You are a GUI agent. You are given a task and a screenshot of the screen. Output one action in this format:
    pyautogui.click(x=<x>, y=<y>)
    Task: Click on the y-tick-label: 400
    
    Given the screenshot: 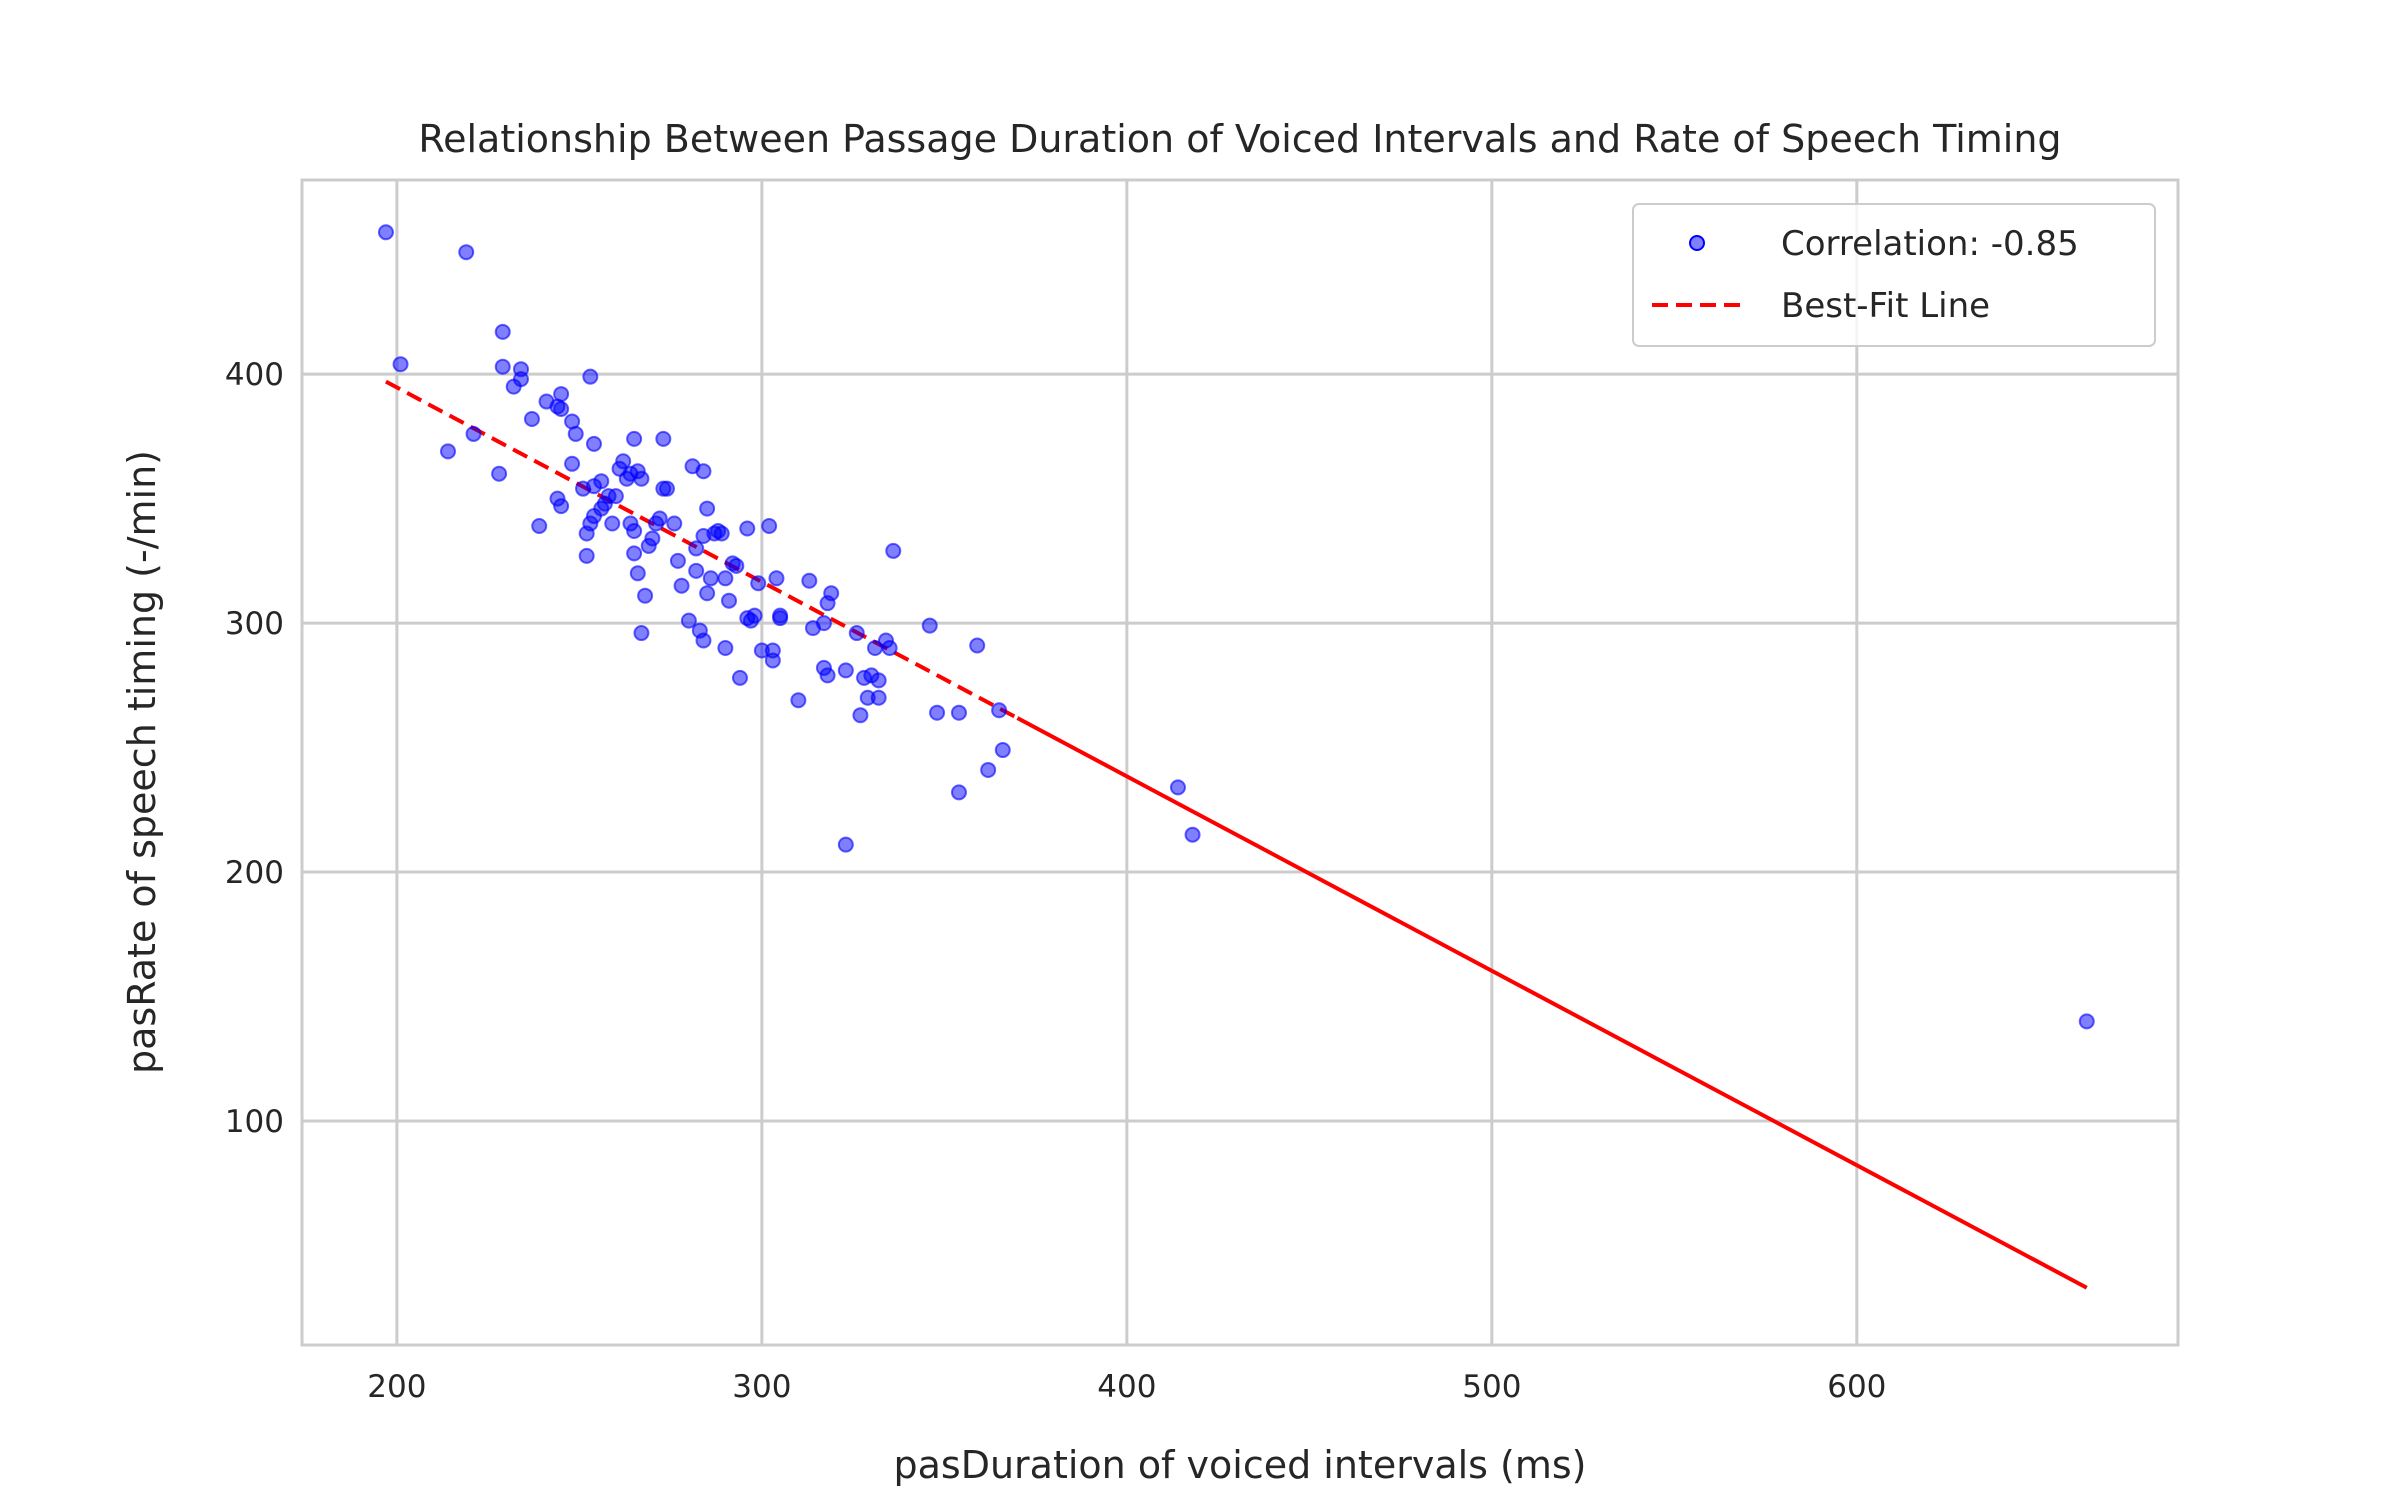 What is the action you would take?
    pyautogui.click(x=254, y=375)
    